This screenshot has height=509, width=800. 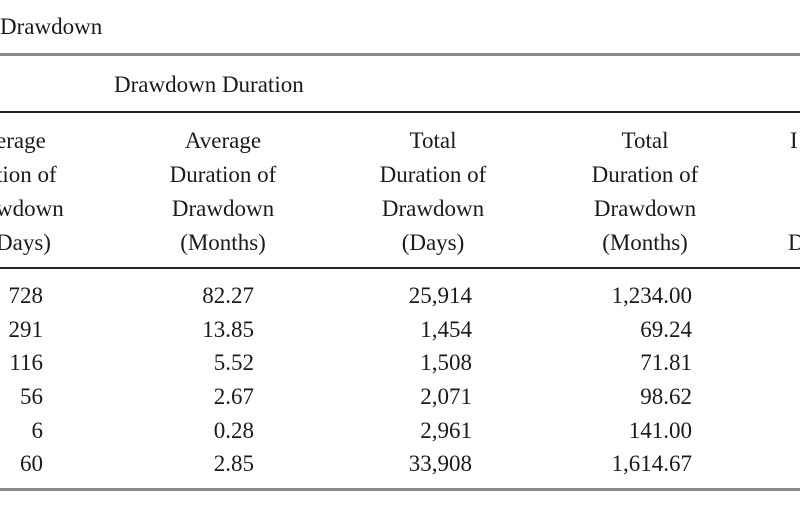 What do you see at coordinates (400, 268) in the screenshot?
I see `header-rule` at bounding box center [400, 268].